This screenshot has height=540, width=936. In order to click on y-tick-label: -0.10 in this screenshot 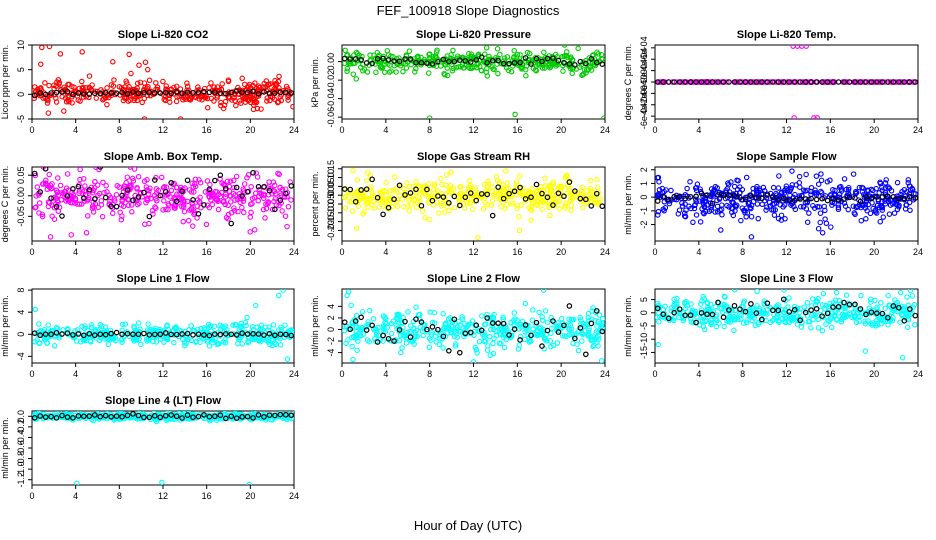, I will do `click(331, 213)`.